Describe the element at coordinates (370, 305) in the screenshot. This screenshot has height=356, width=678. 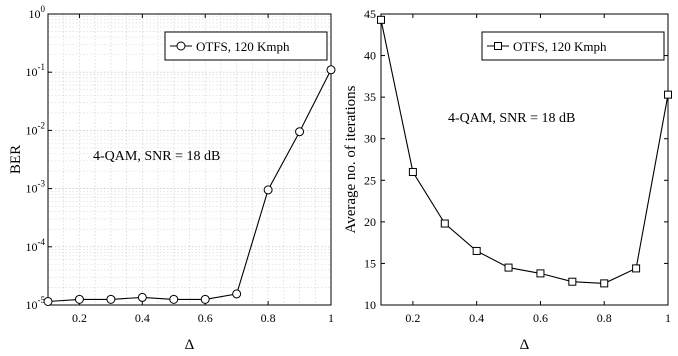
I see `y-tick-label: 10` at that location.